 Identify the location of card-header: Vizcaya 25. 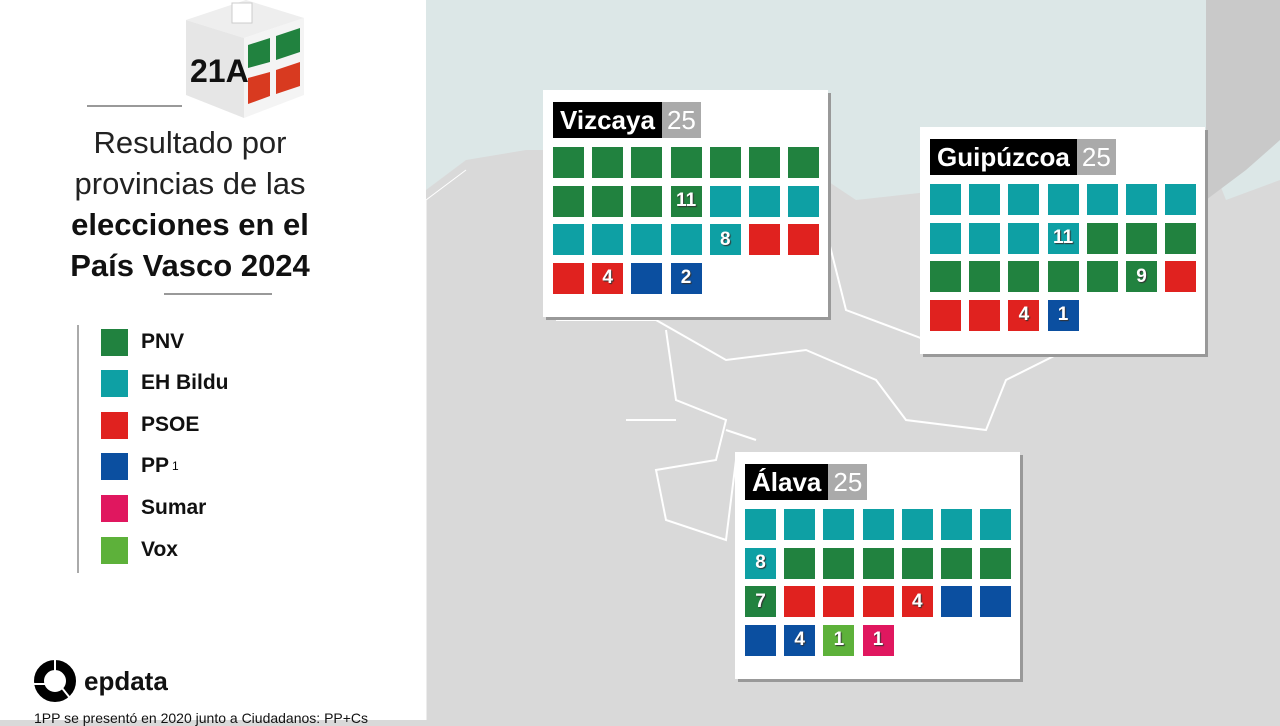
(627, 120).